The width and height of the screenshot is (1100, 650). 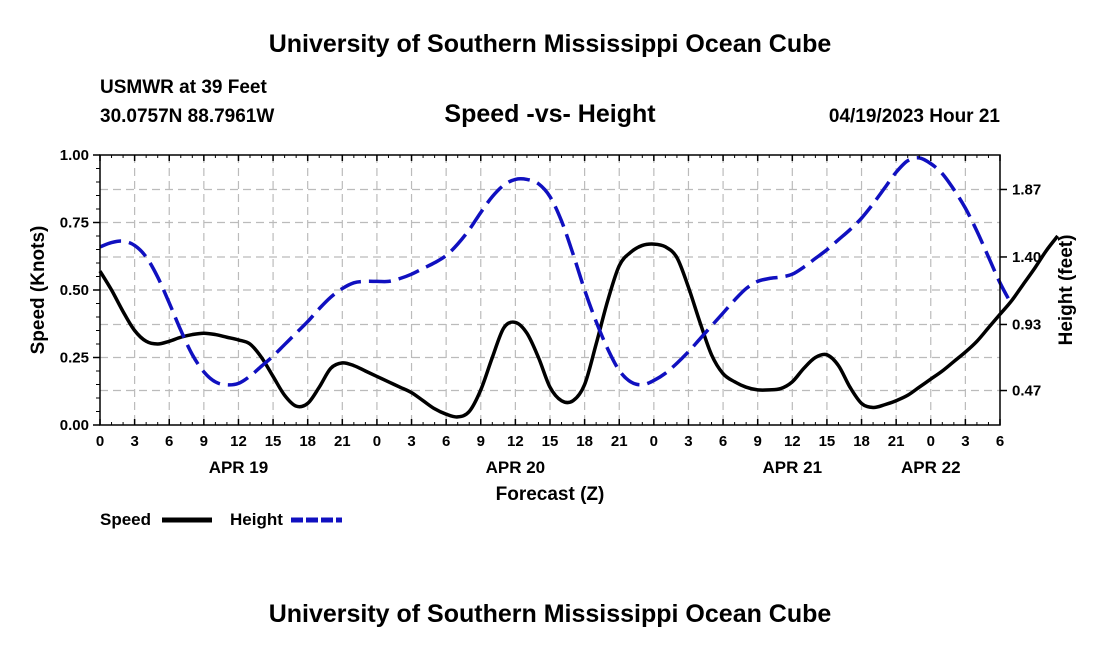 What do you see at coordinates (239, 467) in the screenshot?
I see `date-label: APR 19` at bounding box center [239, 467].